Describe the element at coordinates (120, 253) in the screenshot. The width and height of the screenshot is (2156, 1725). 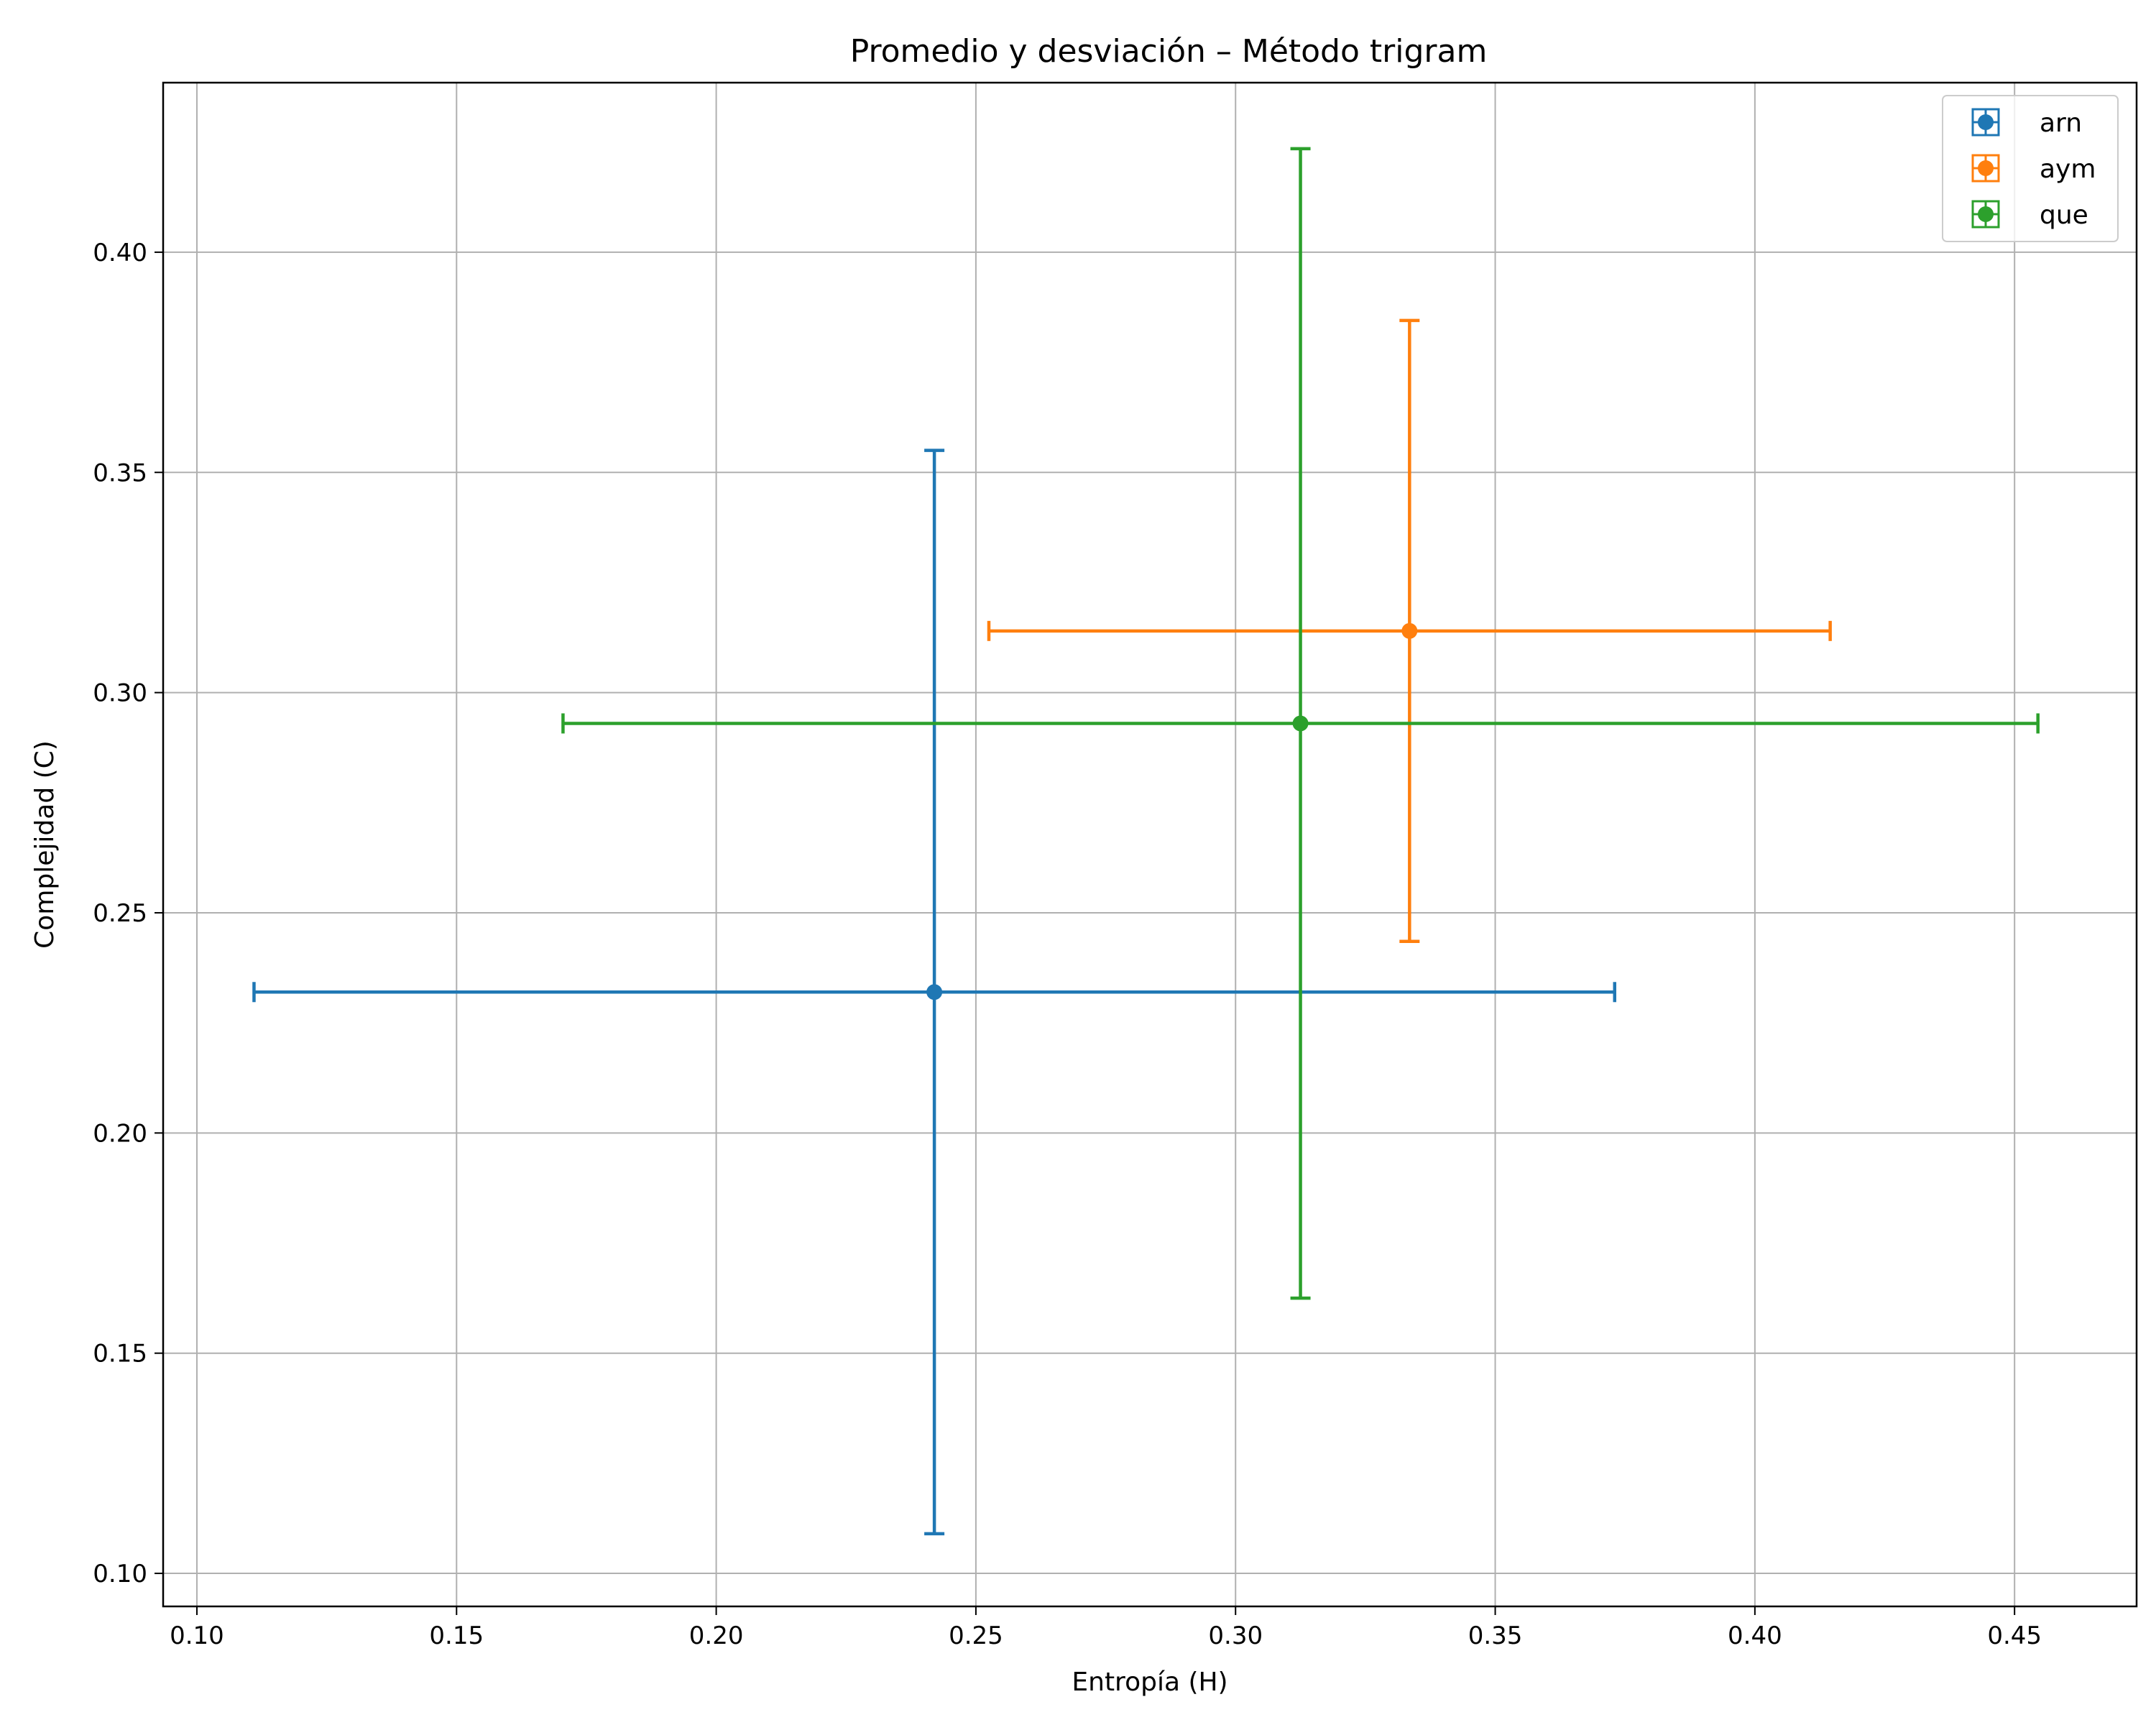
I see `y-tick-label: 0.40` at that location.